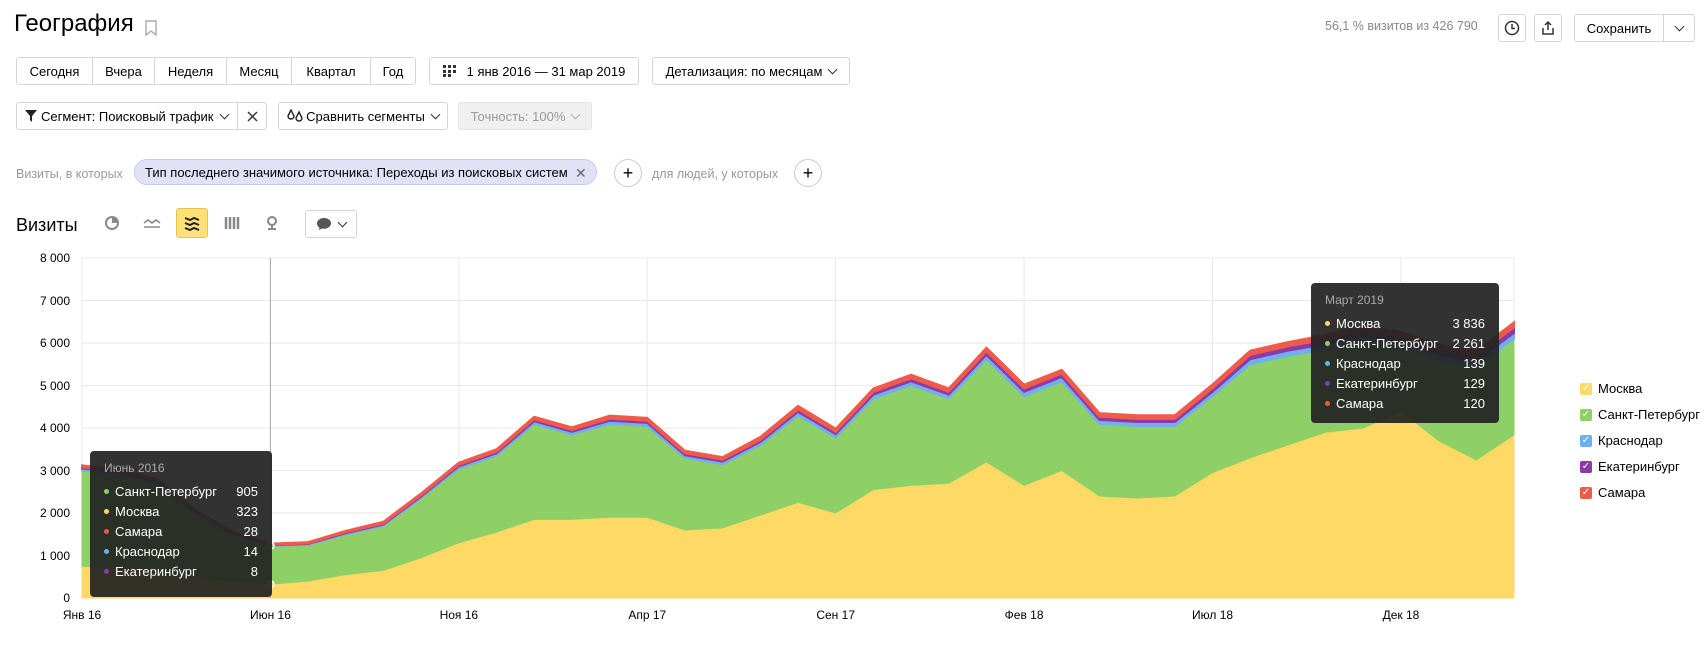 The width and height of the screenshot is (1705, 658). I want to click on period-quarter: Квартал, so click(330, 71).